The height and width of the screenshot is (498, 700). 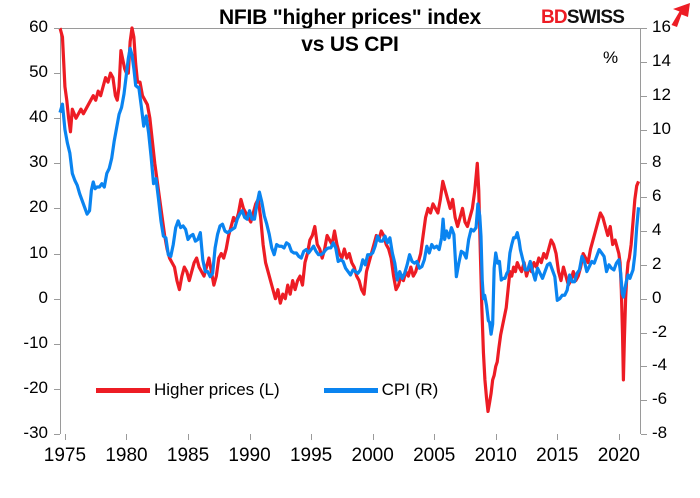 I want to click on legend-item-cpi: CPI (R), so click(x=381, y=390).